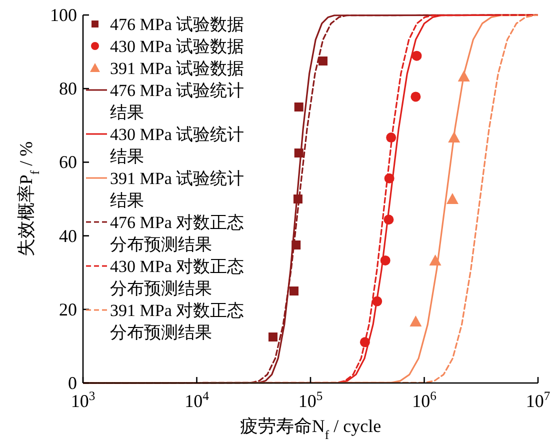  What do you see at coordinates (68, 88) in the screenshot?
I see `y-tick-label: 80` at bounding box center [68, 88].